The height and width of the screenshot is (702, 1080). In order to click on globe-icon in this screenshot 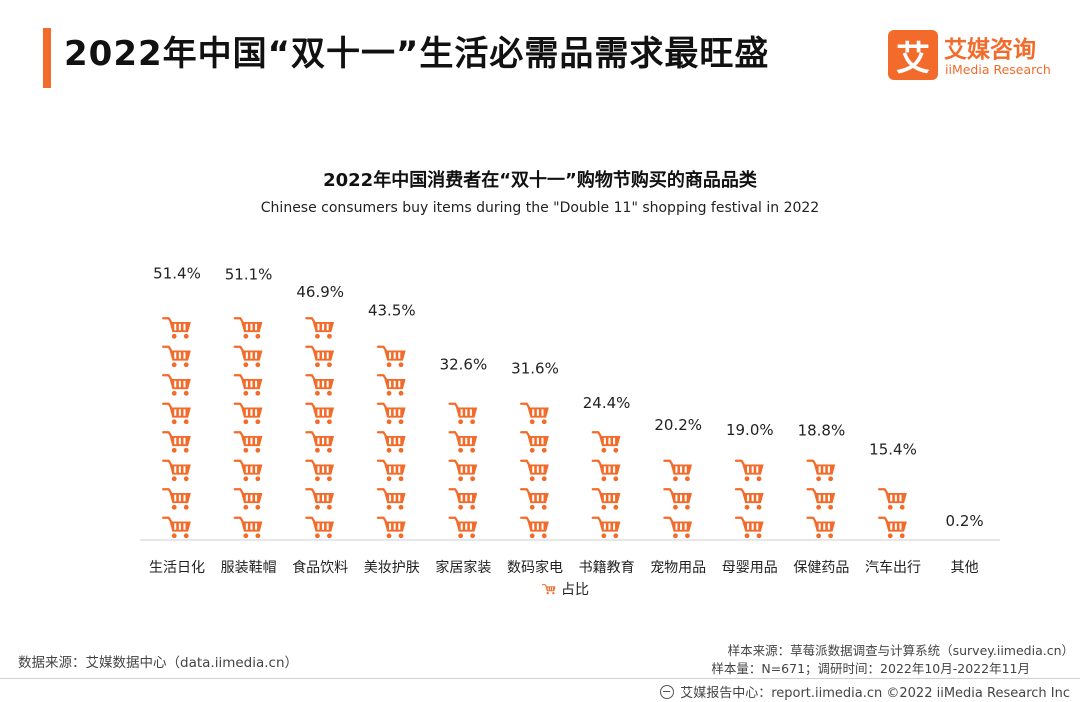, I will do `click(667, 691)`.